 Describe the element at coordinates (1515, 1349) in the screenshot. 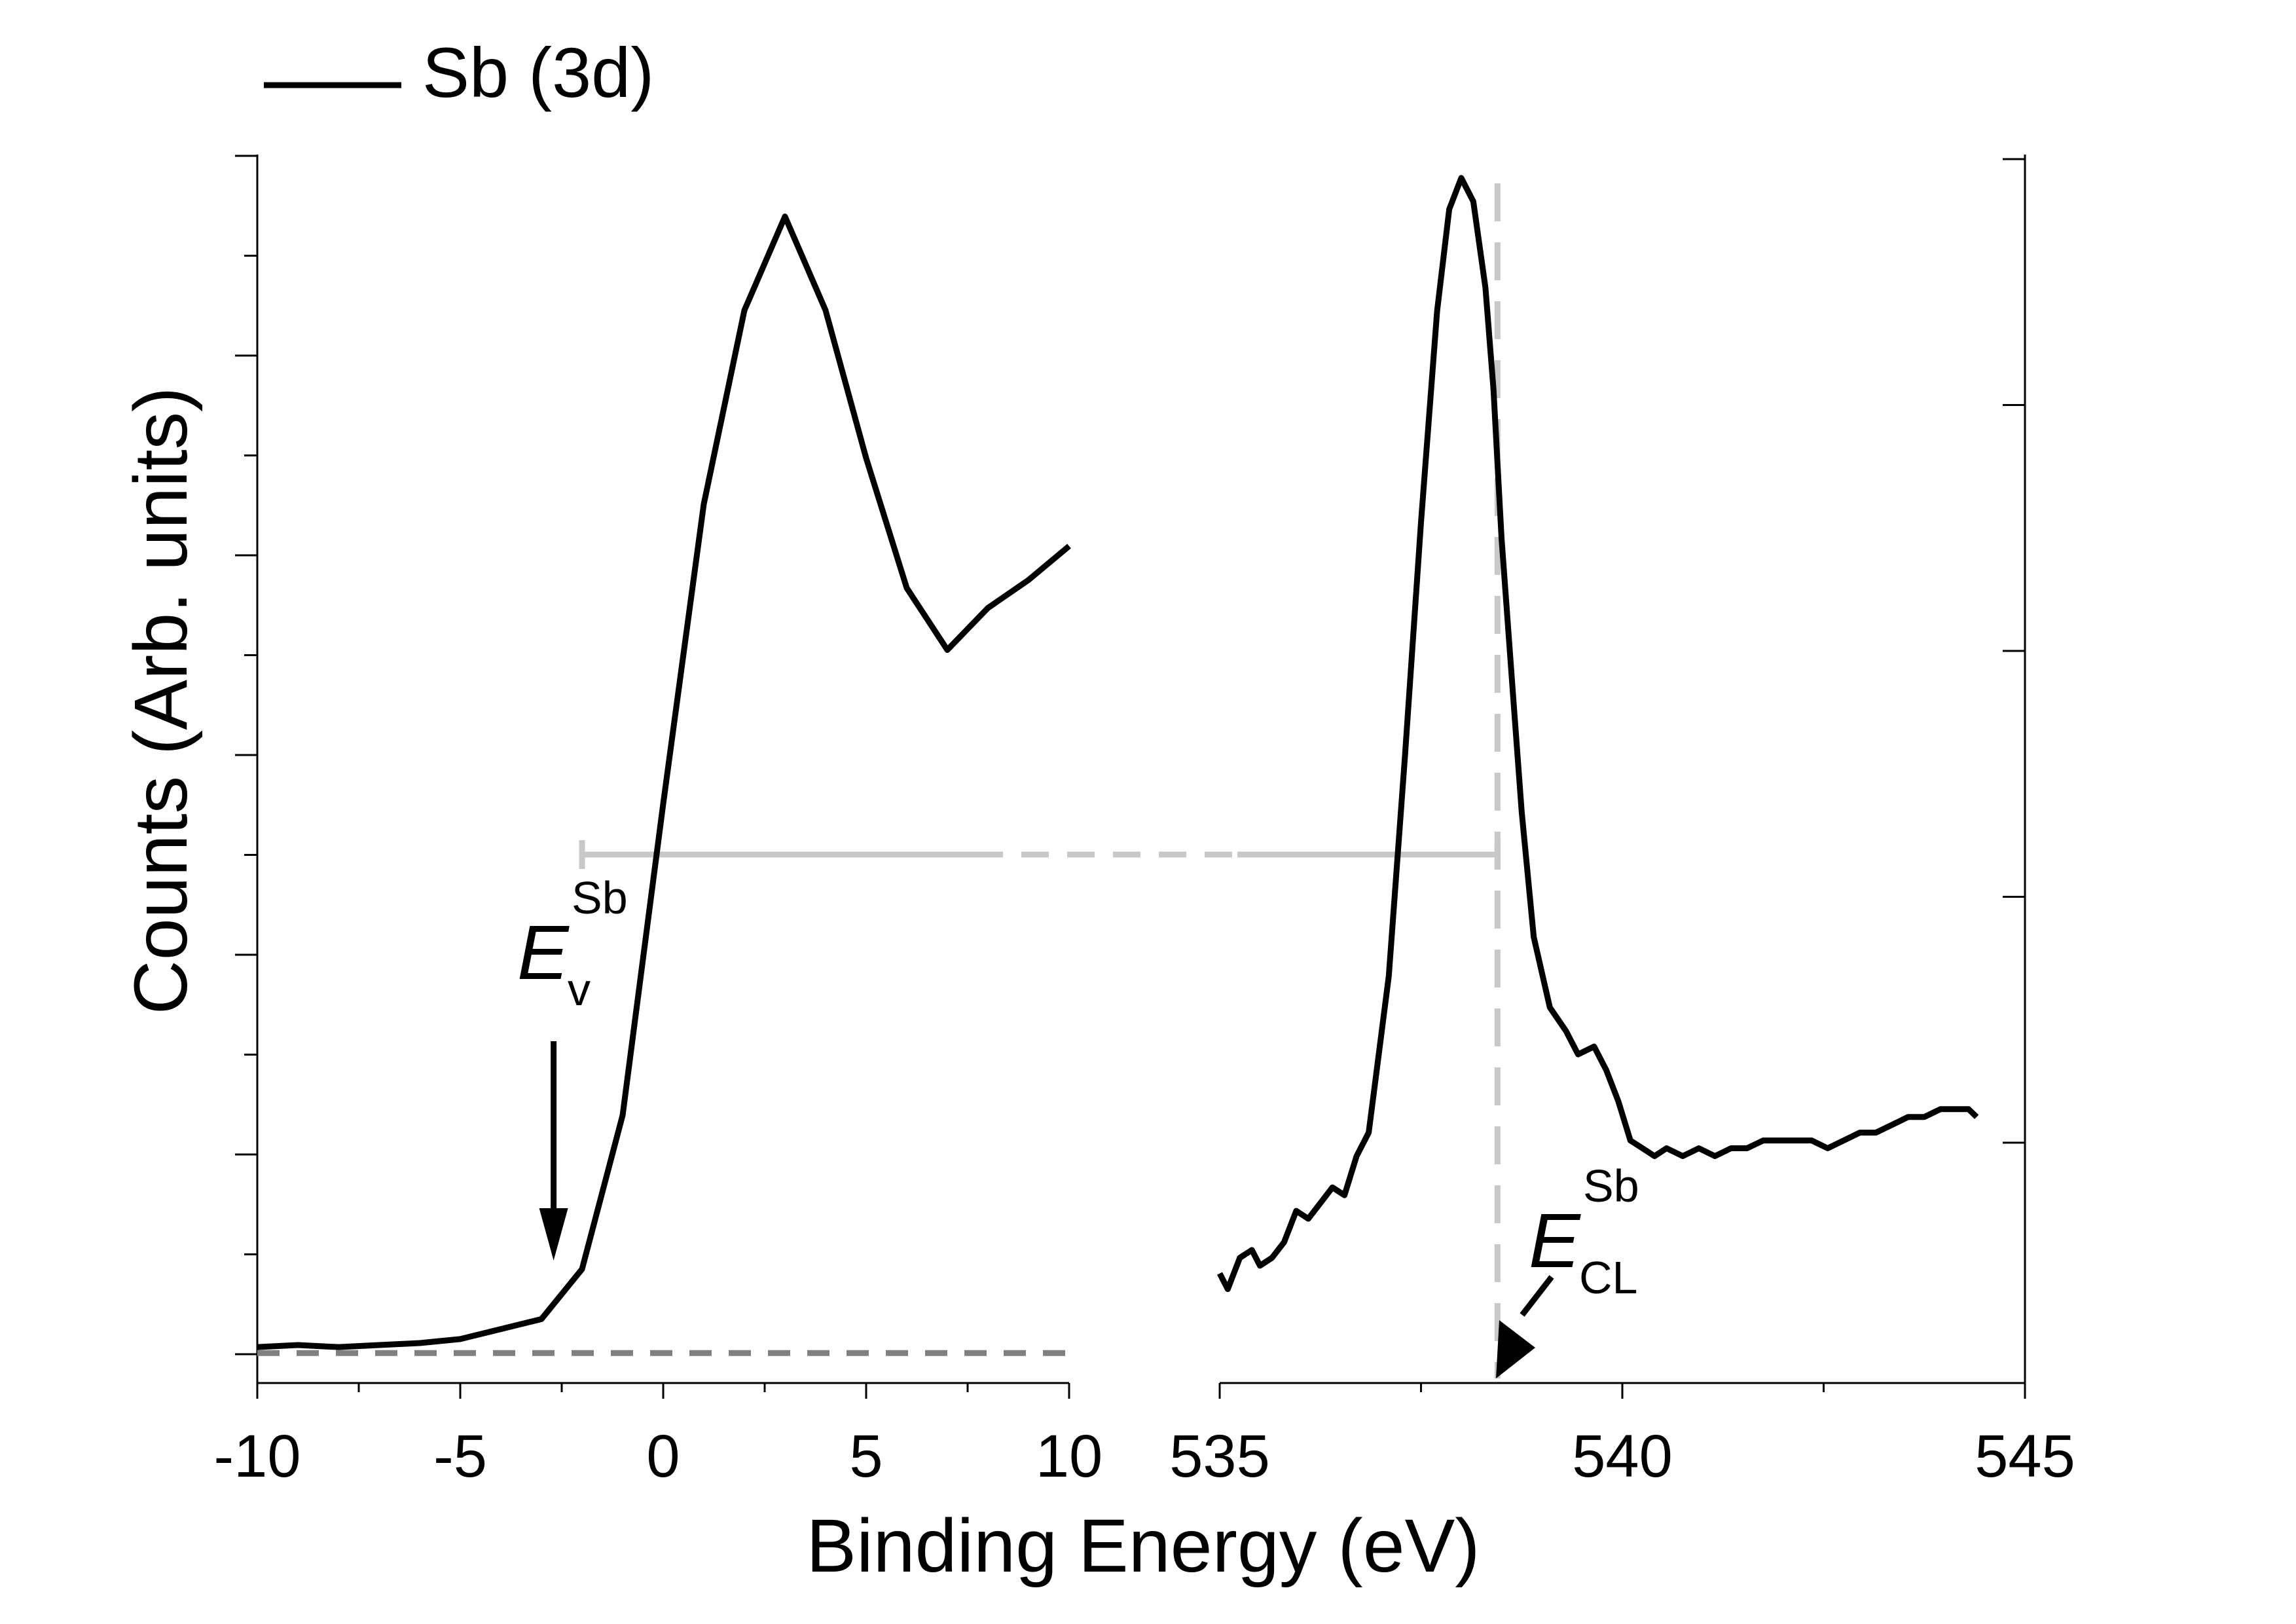

I see `ecl-arrow-head` at that location.